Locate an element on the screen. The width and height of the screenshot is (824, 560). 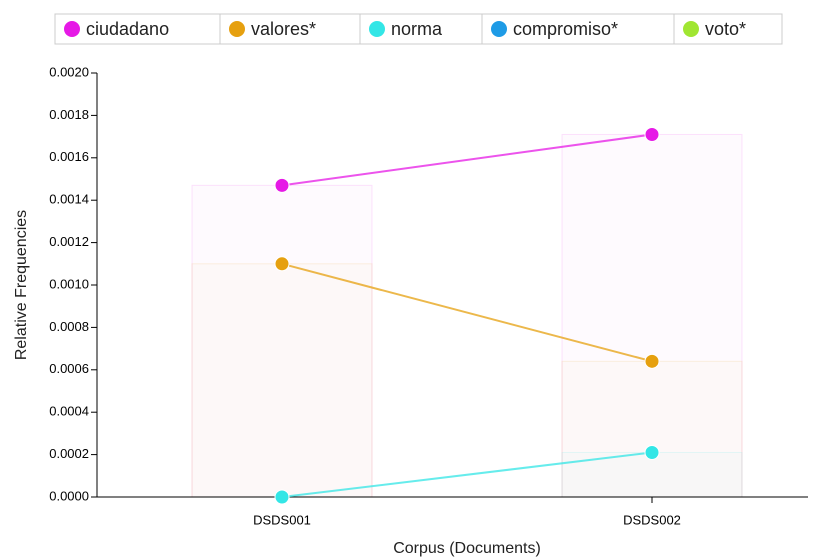
y-tick-label: 0.0004 is located at coordinates (69, 411).